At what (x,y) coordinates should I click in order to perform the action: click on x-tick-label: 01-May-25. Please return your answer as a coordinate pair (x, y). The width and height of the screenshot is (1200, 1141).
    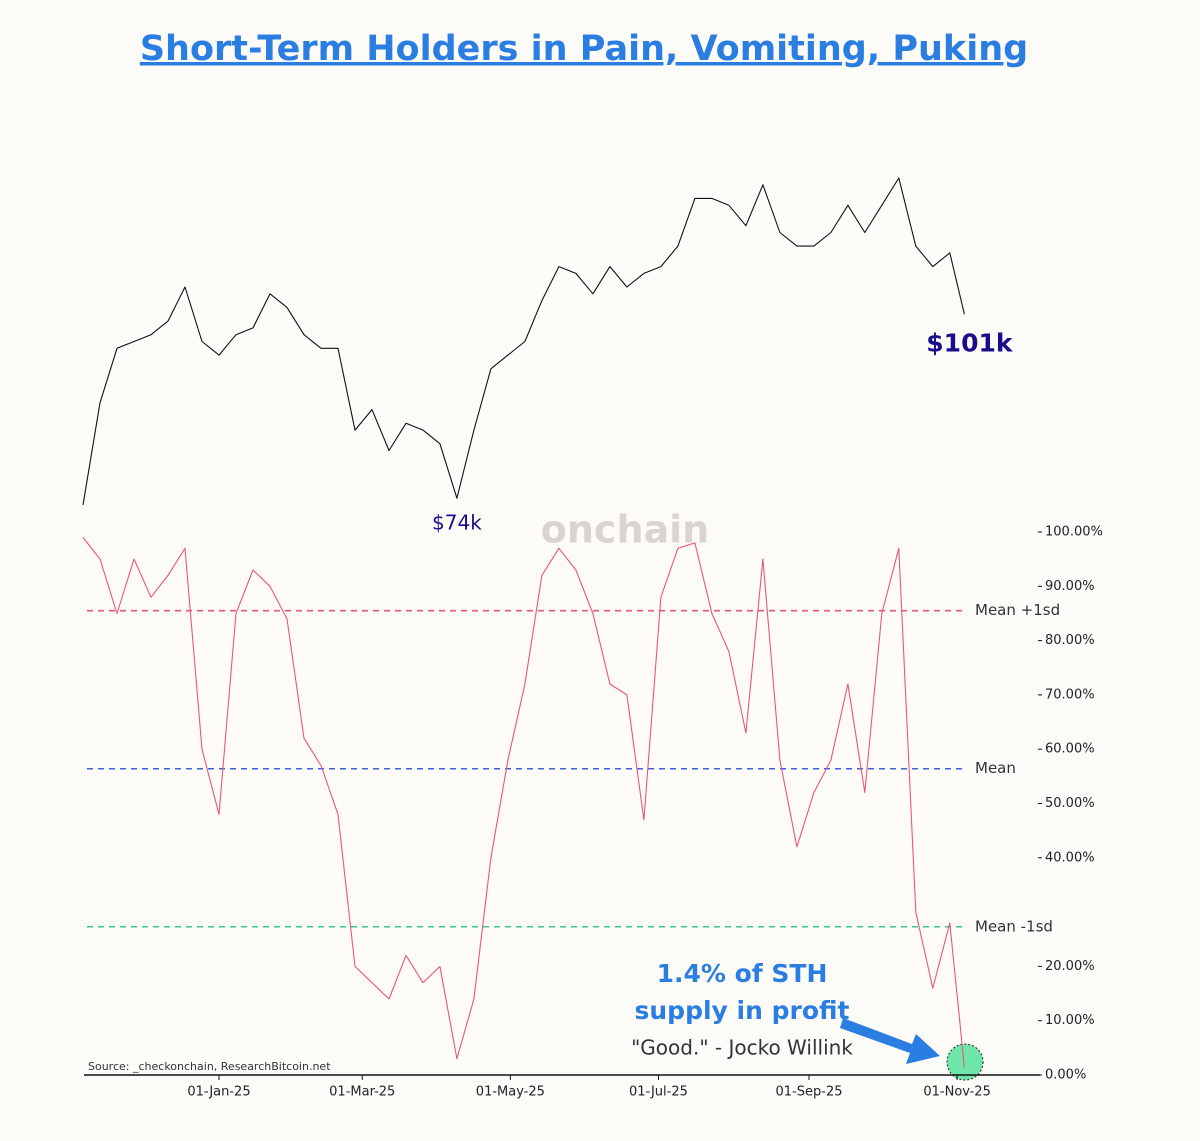
    Looking at the image, I should click on (510, 1092).